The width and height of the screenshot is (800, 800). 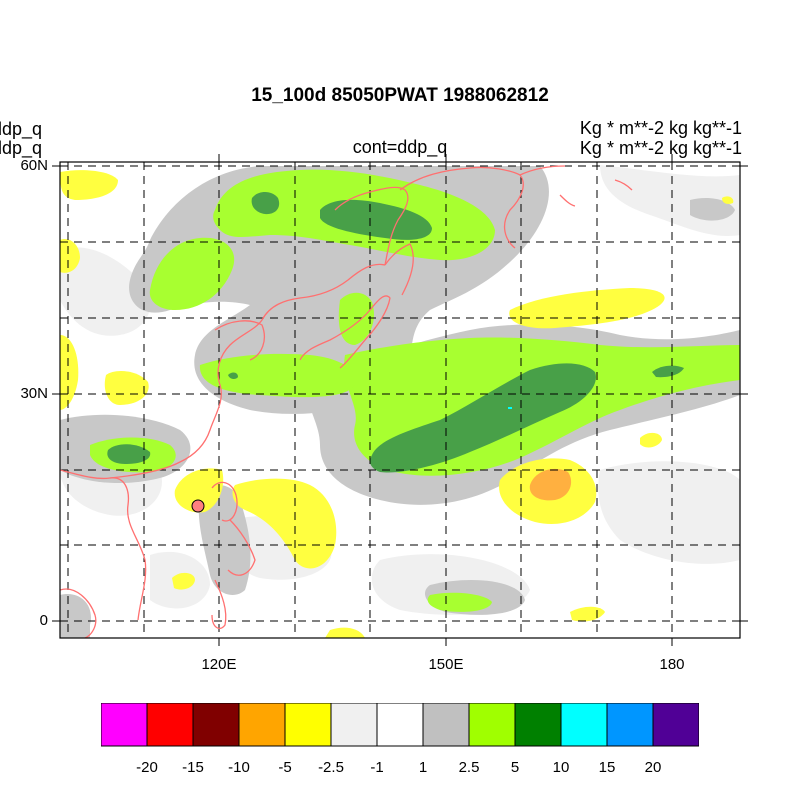 What do you see at coordinates (198, 506) in the screenshot?
I see `station-marker` at bounding box center [198, 506].